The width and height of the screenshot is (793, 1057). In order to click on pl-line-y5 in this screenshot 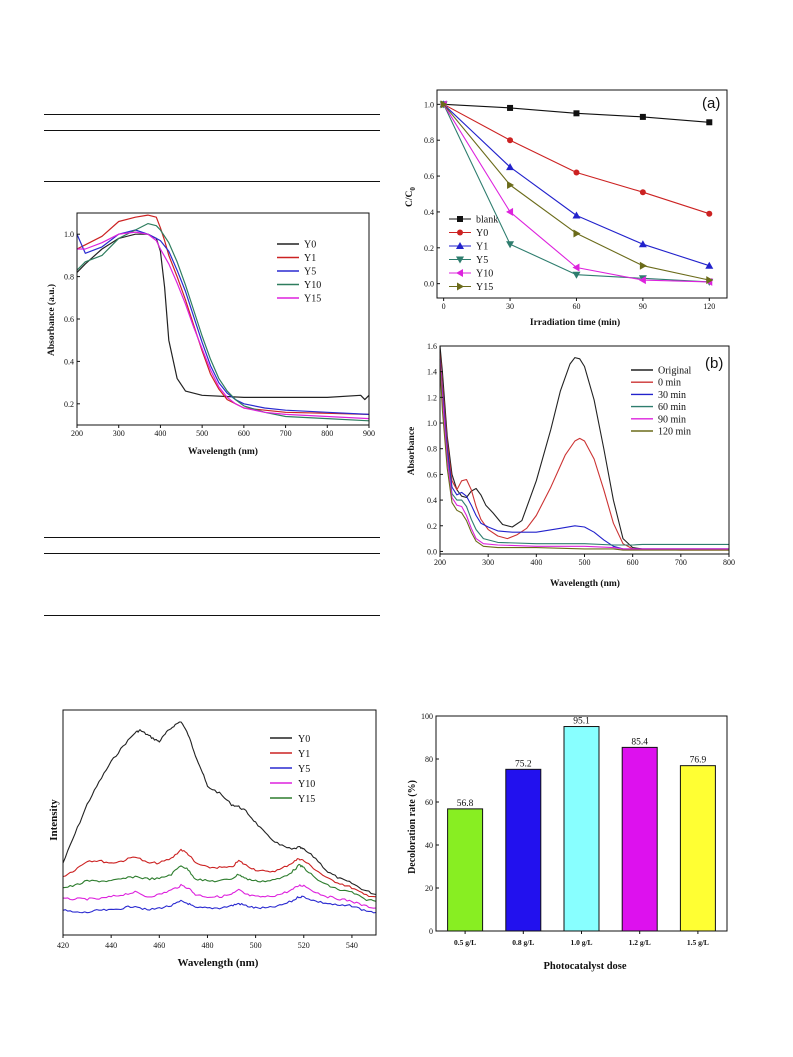, I will do `click(219, 904)`.